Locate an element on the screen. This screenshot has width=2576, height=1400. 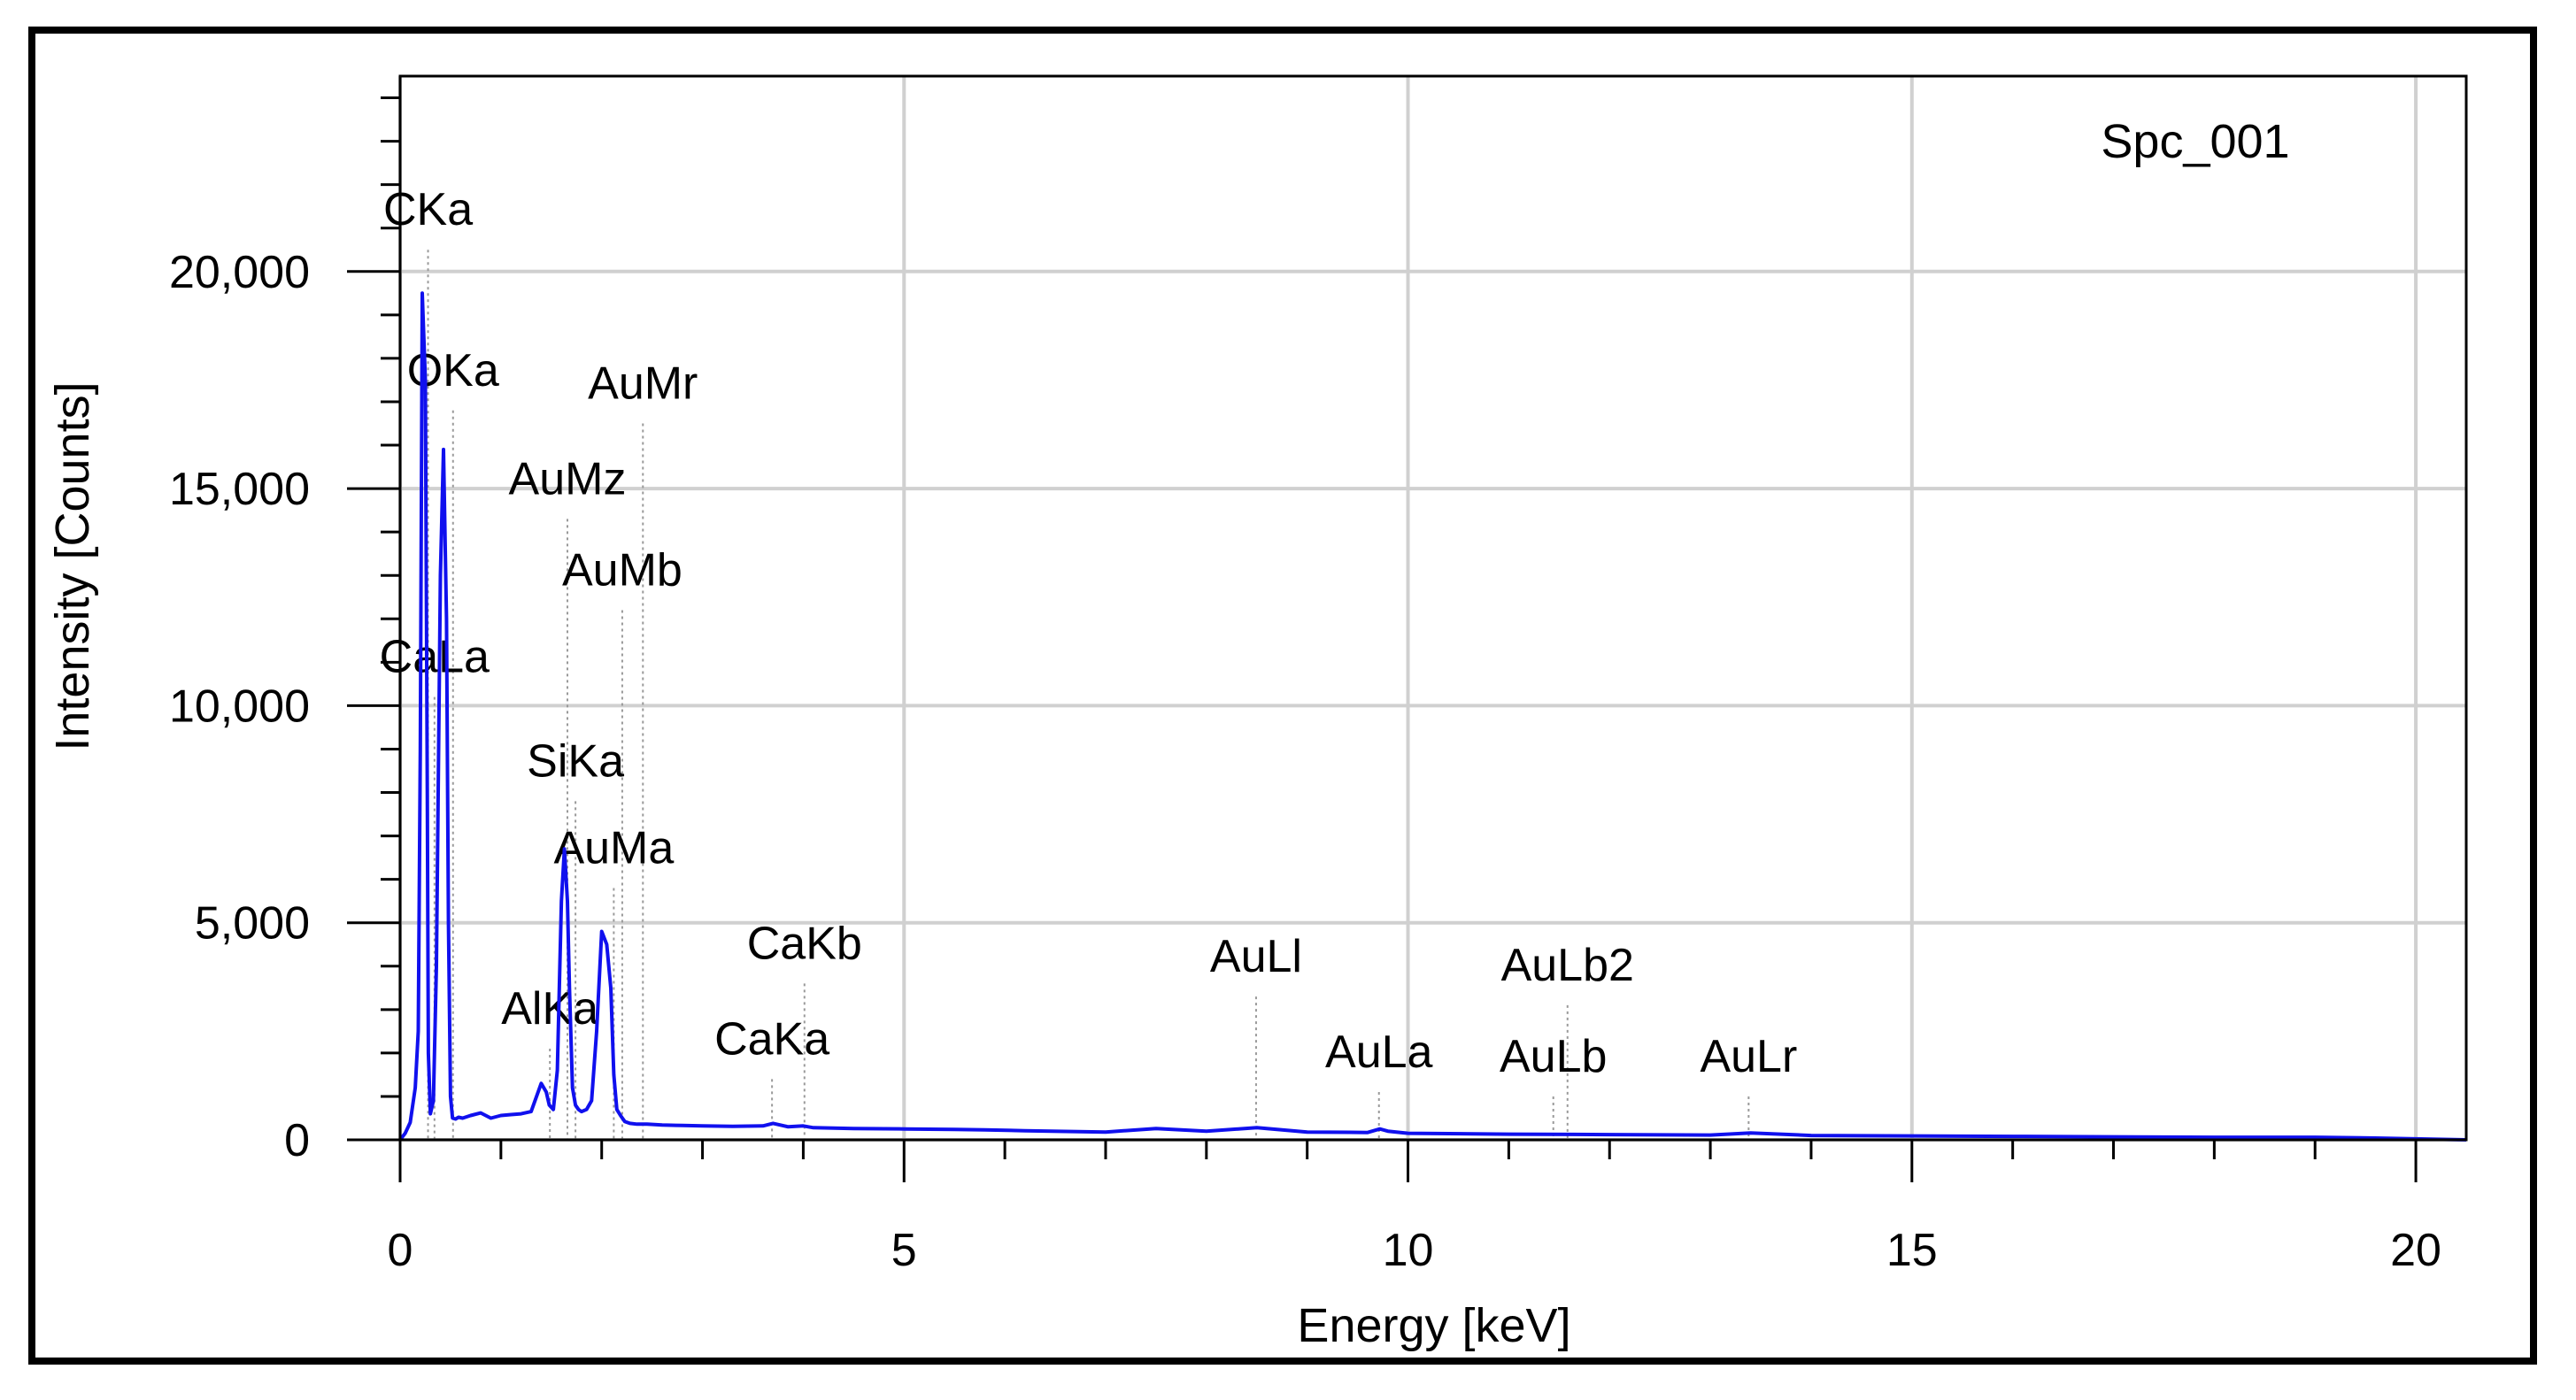
peak-label: AuLr is located at coordinates (1748, 1056).